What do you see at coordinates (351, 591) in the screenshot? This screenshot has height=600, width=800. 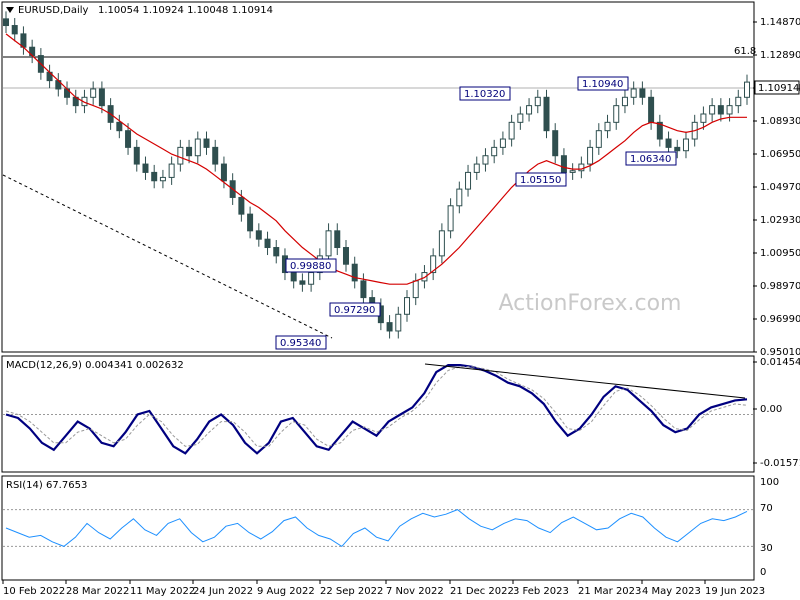 I see `date-axis-label: 22 Sep 2022` at bounding box center [351, 591].